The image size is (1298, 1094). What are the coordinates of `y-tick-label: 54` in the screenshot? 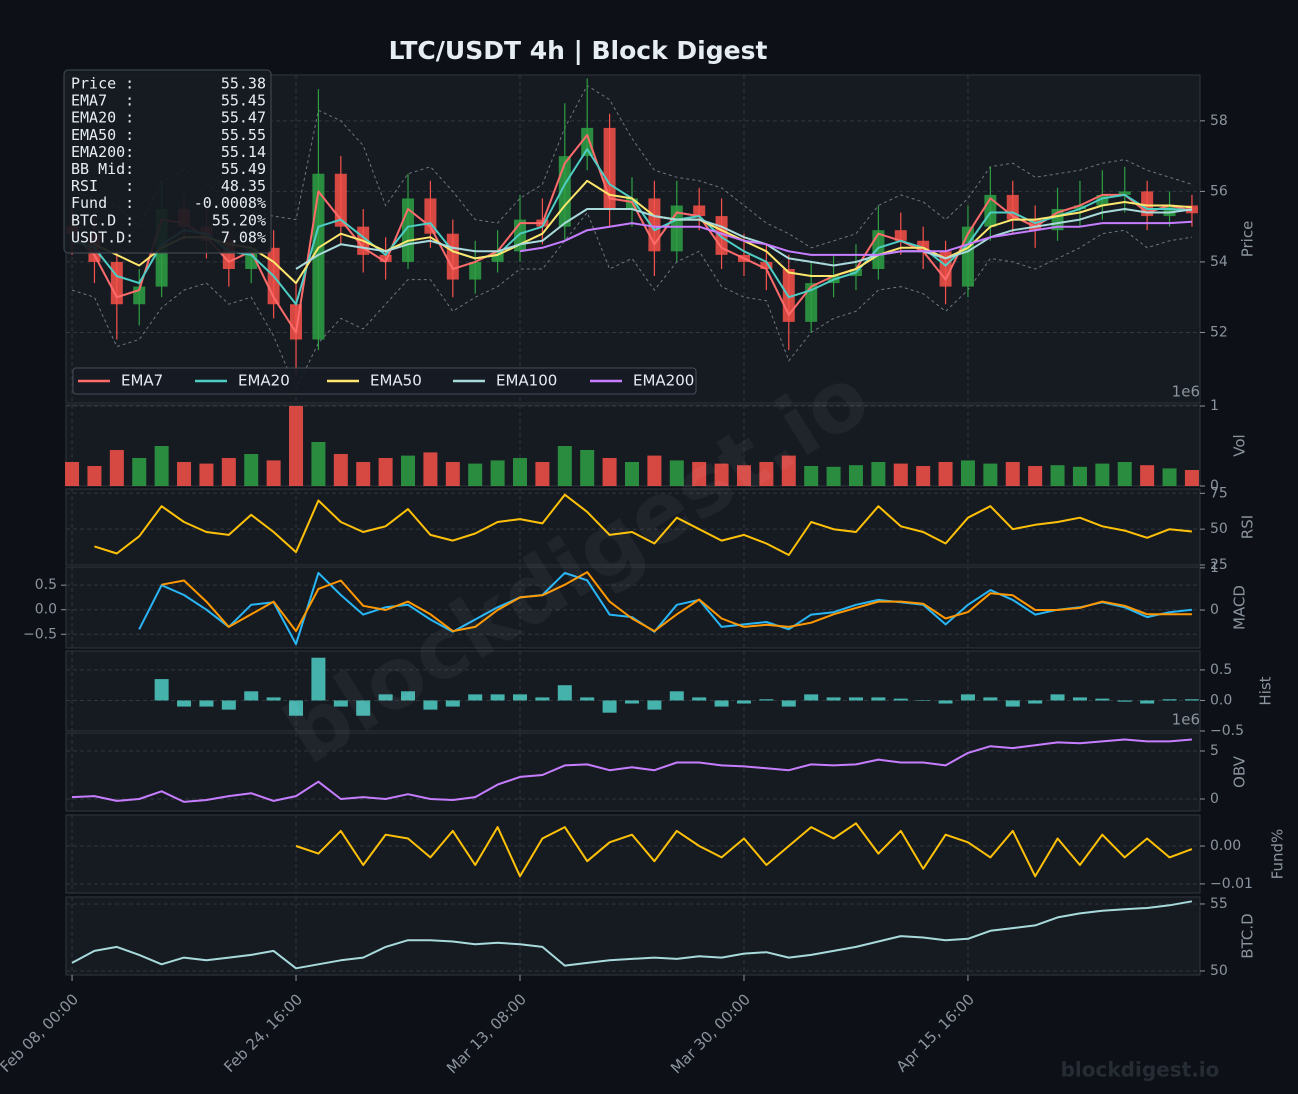 It's located at (1219, 262).